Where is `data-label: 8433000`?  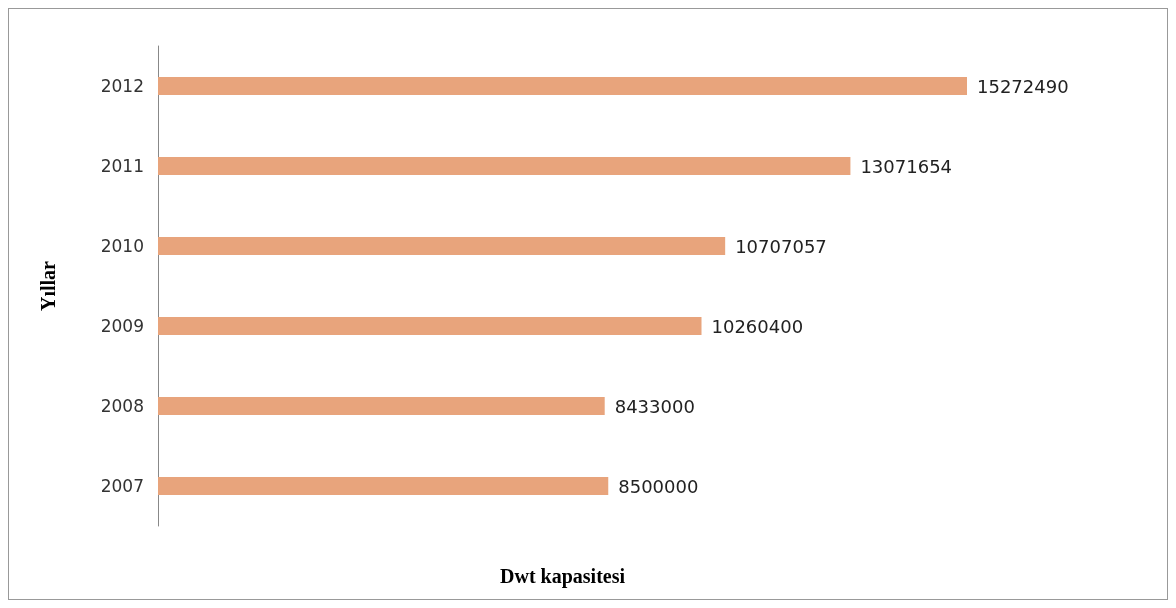 data-label: 8433000 is located at coordinates (654, 406).